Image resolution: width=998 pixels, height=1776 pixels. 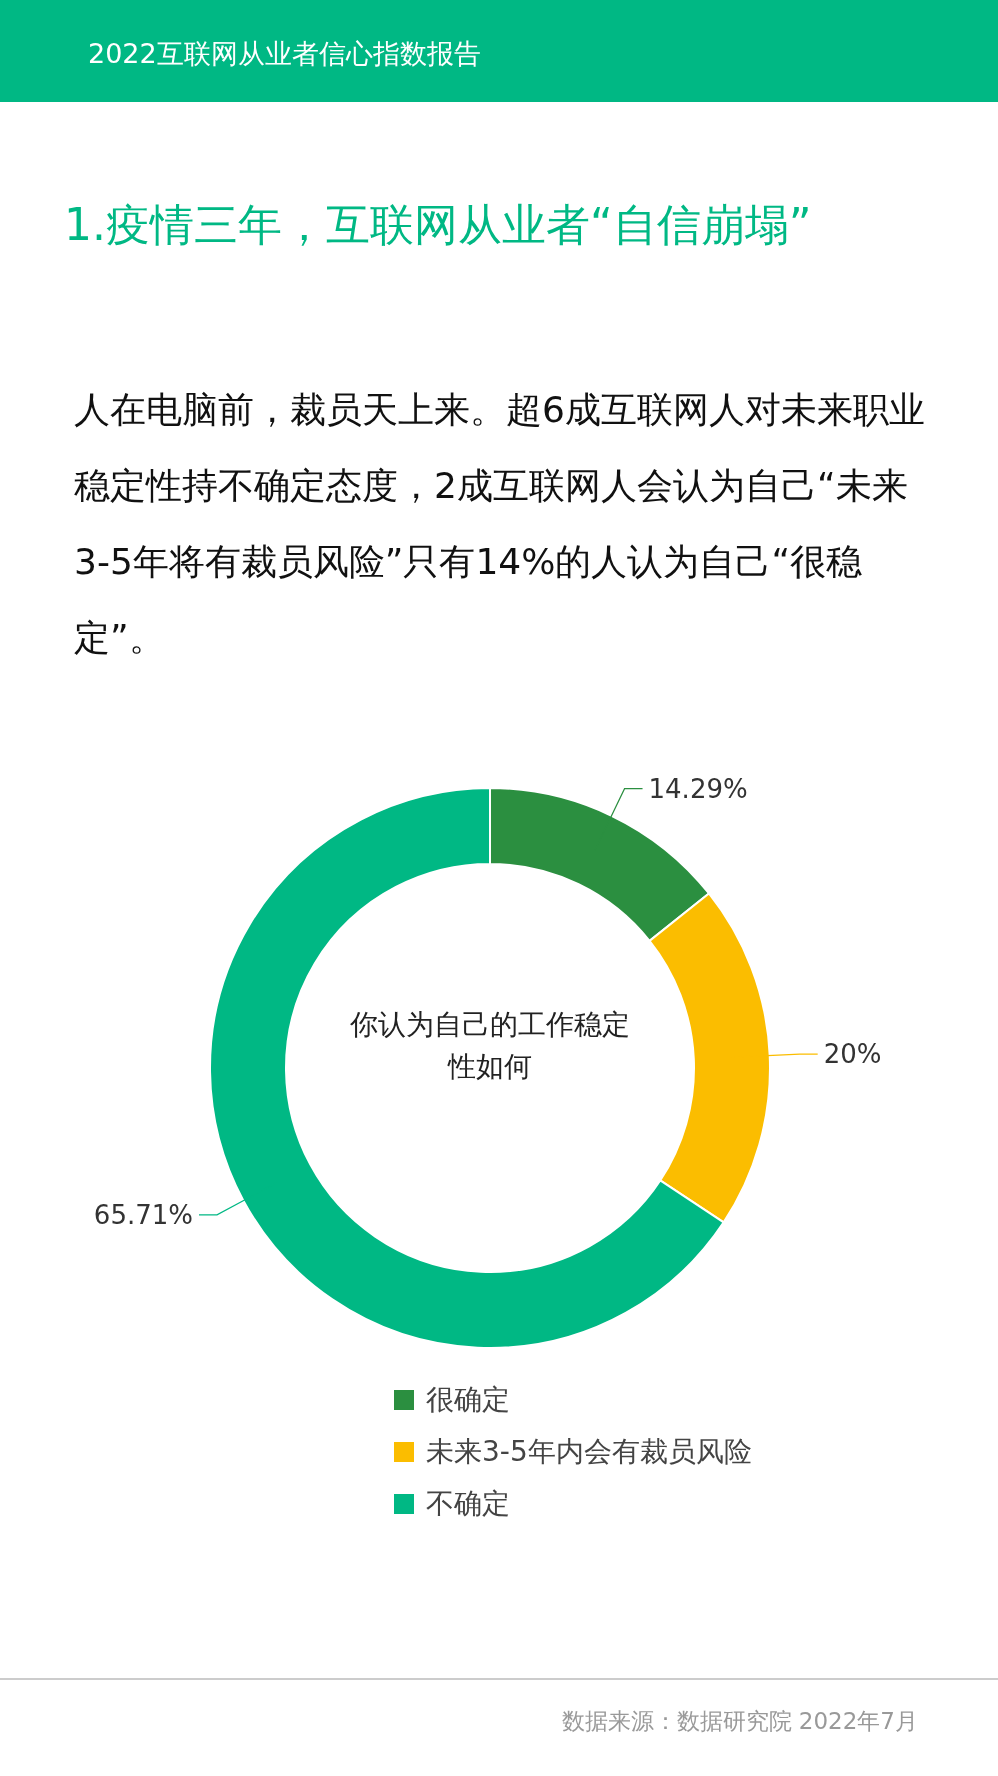 I want to click on legend-label: 很确定, so click(x=468, y=1400).